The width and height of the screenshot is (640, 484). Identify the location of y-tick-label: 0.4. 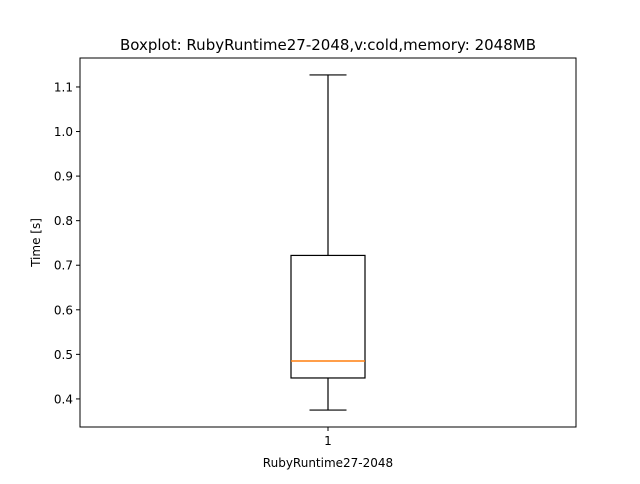
(63, 399).